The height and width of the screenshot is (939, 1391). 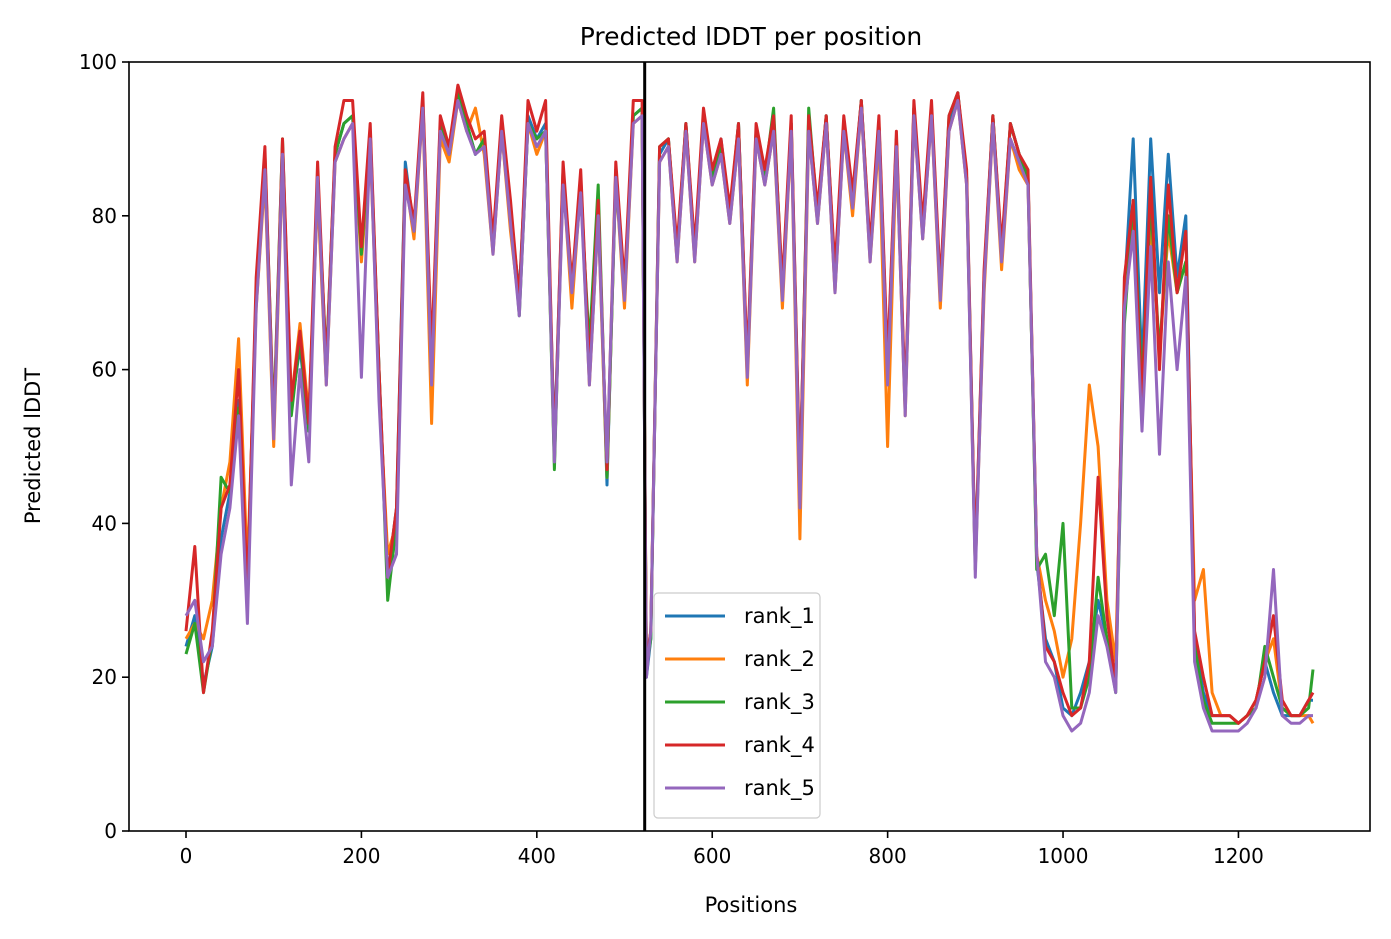 I want to click on y-tick-label: 100, so click(x=98, y=62).